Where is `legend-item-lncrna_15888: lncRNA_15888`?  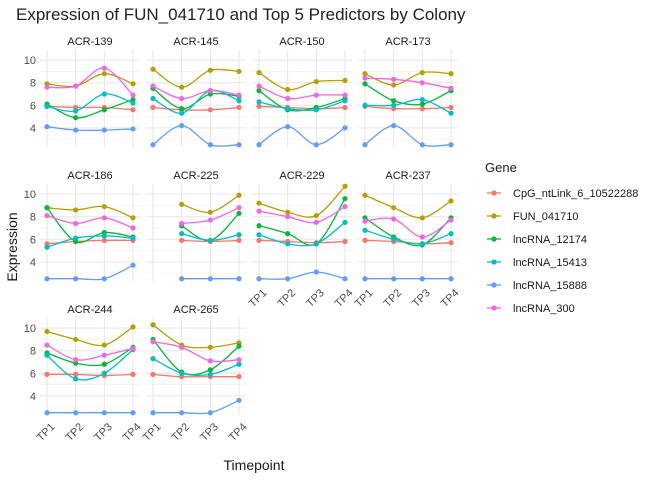 legend-item-lncrna_15888: lncRNA_15888 is located at coordinates (537, 286).